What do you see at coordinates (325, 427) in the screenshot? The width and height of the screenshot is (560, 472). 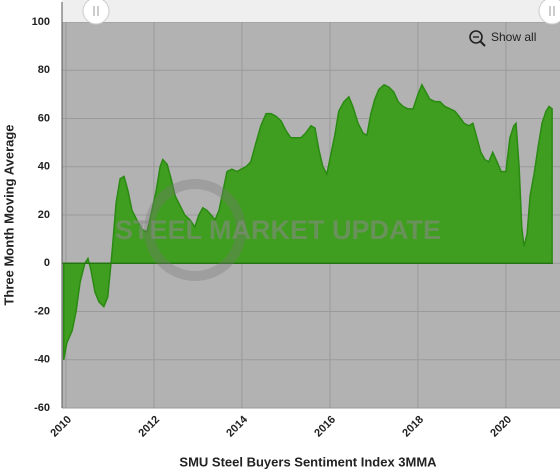 I see `x-tick-label: 2016` at bounding box center [325, 427].